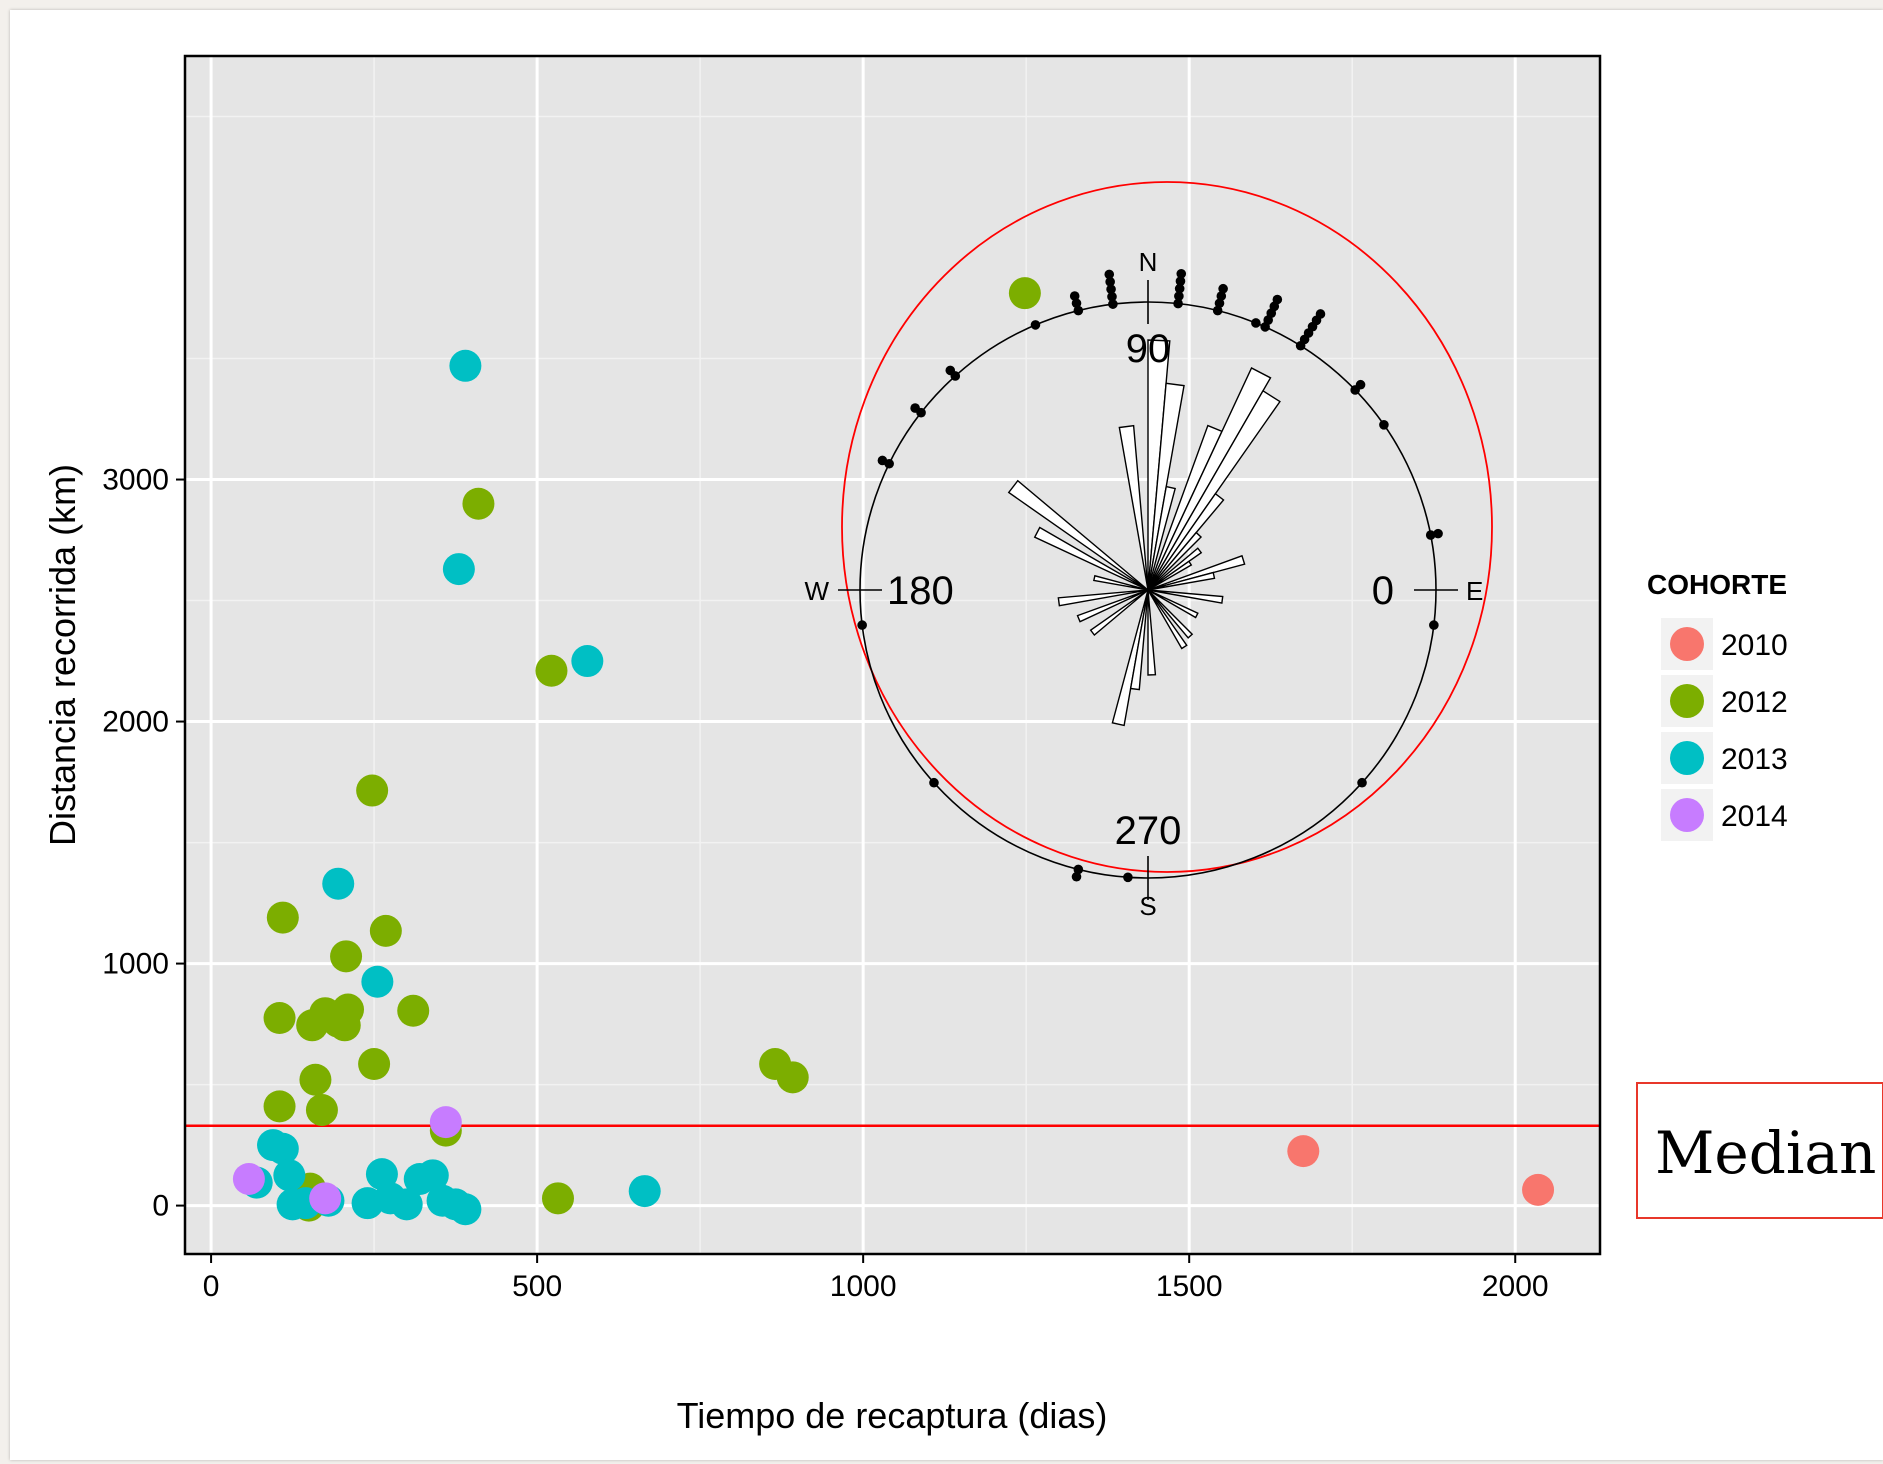 Image resolution: width=1883 pixels, height=1464 pixels. I want to click on y-axis-ticks: 0 1000 2000 3000, so click(143, 843).